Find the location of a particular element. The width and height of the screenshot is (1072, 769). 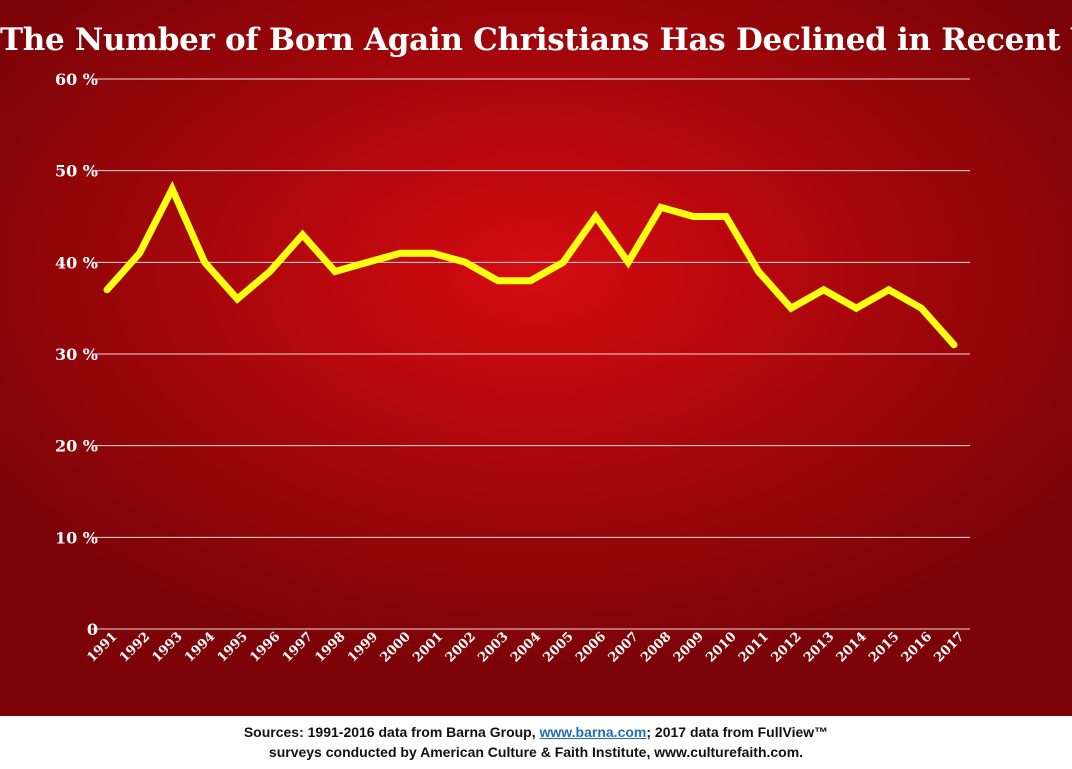

data-point-2010 is located at coordinates (725, 216).